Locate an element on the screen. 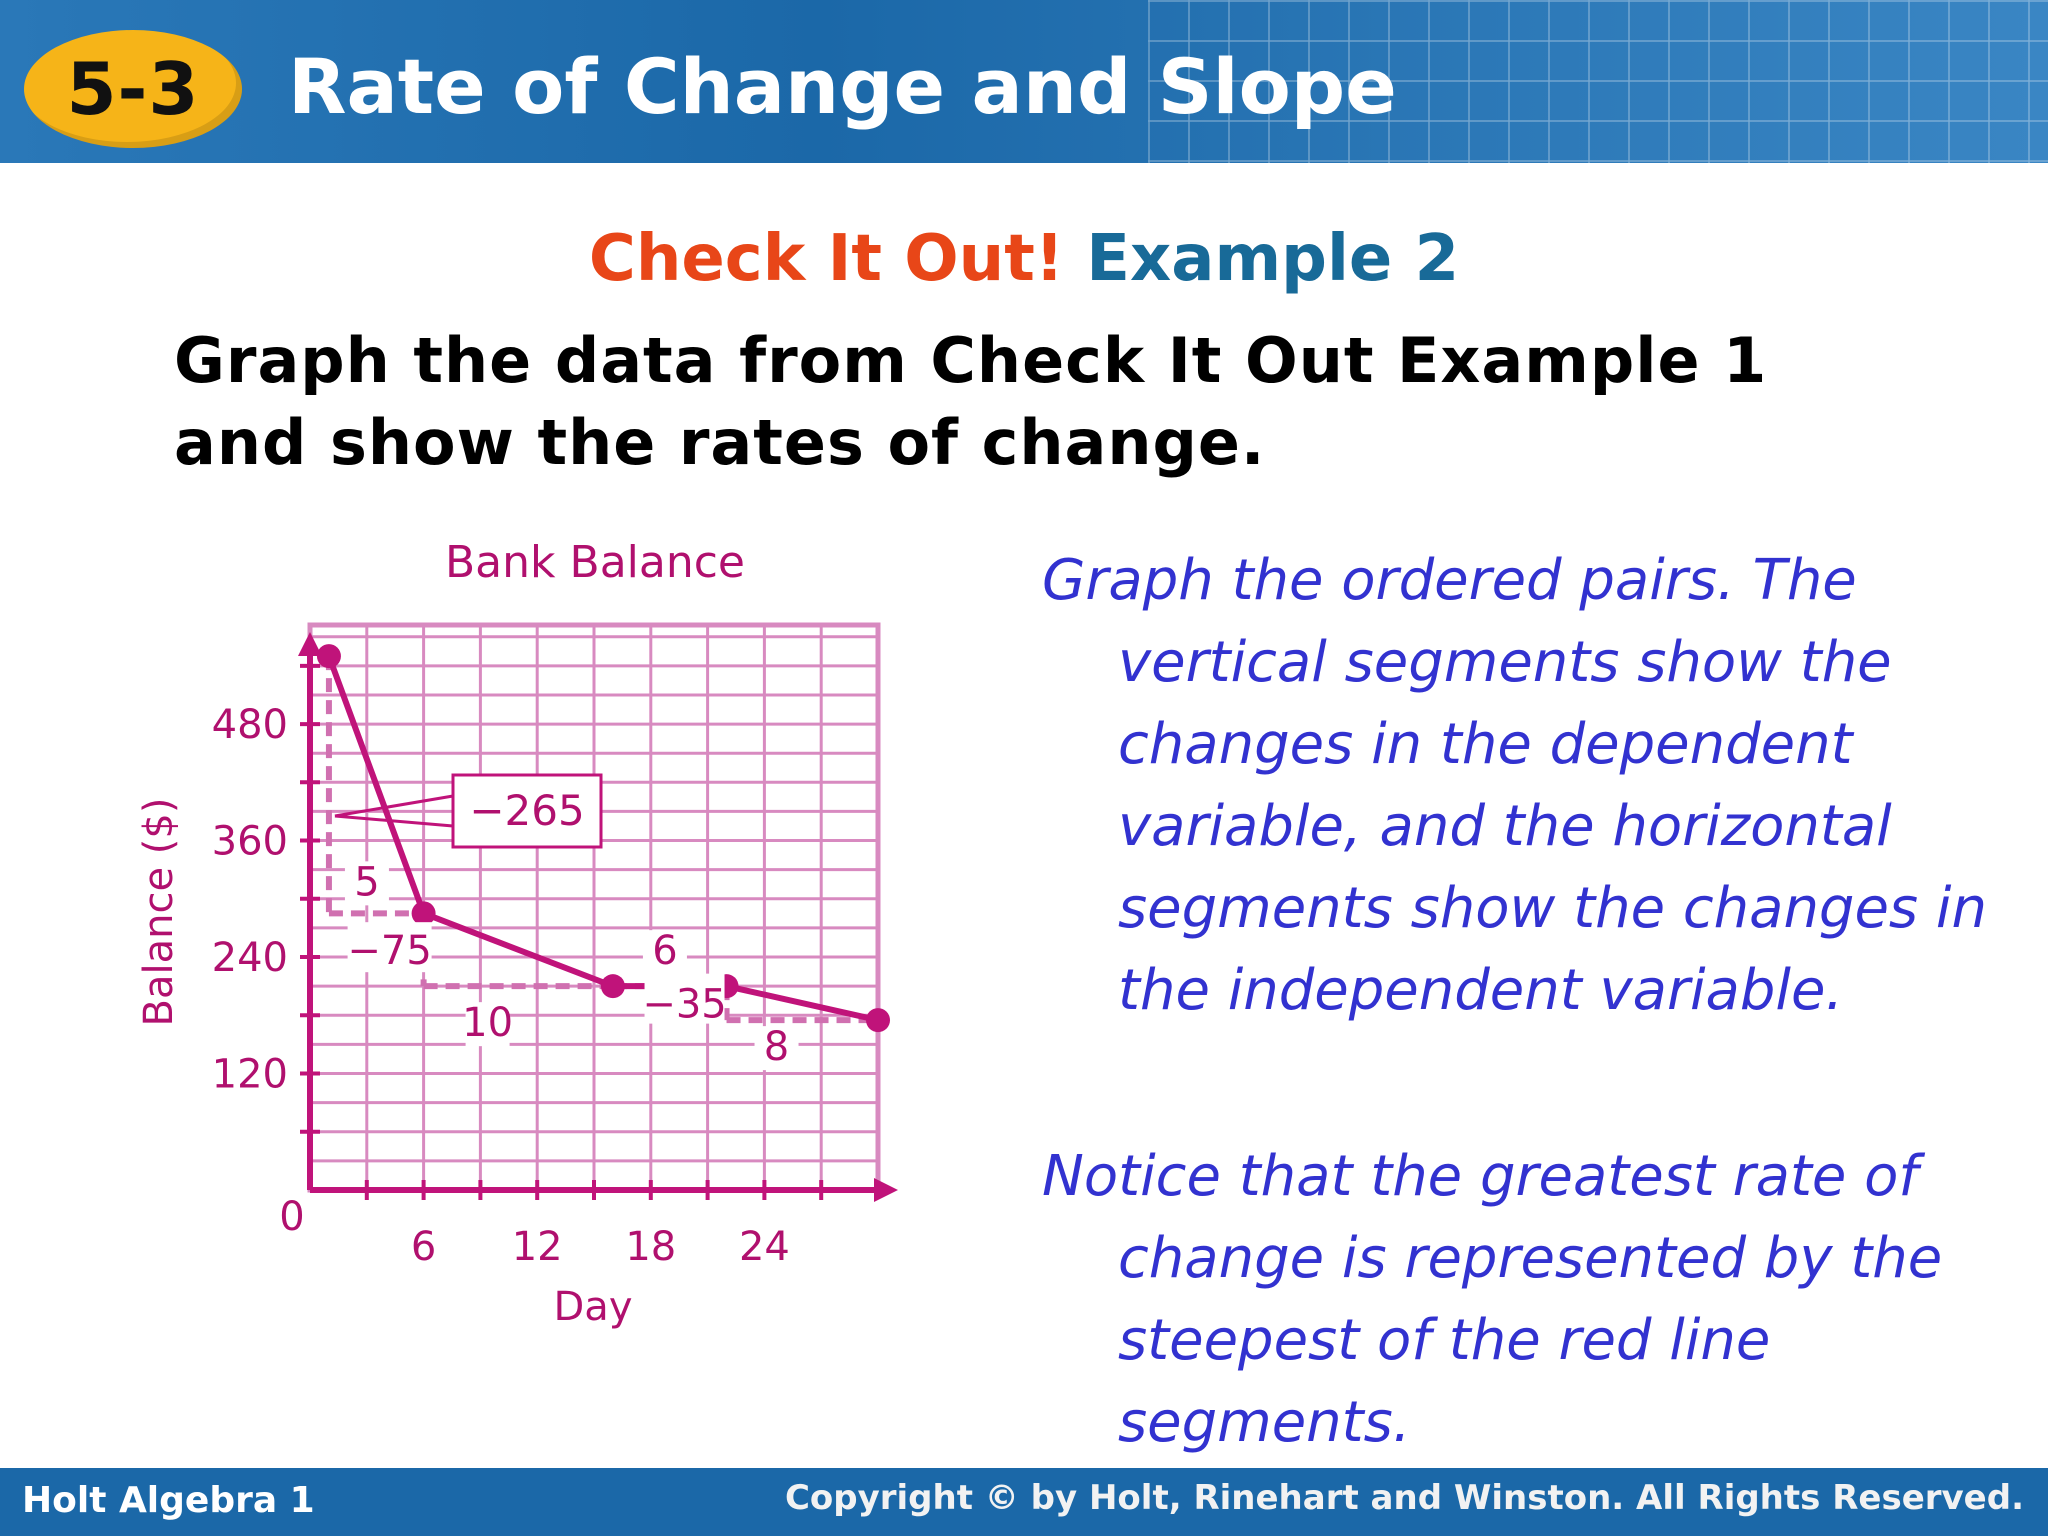 Image resolution: width=2048 pixels, height=1536 pixels. header-bar: 5-3 Rate of Change and Slope is located at coordinates (1024, 81).